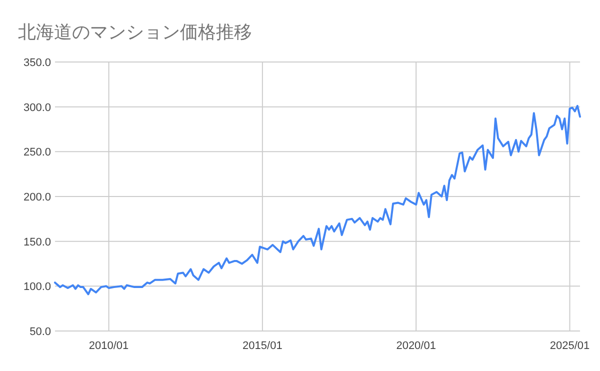 The image size is (600, 371). Describe the element at coordinates (570, 346) in the screenshot. I see `x-tick-label: 2025/01` at that location.